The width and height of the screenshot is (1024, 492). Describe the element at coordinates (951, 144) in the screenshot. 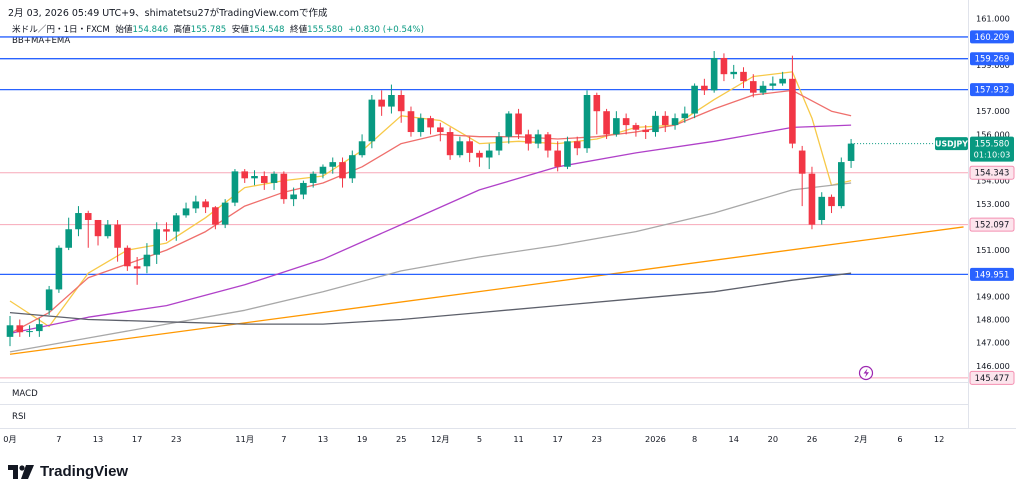

I see `symbol-tag-text: USDJPY` at that location.